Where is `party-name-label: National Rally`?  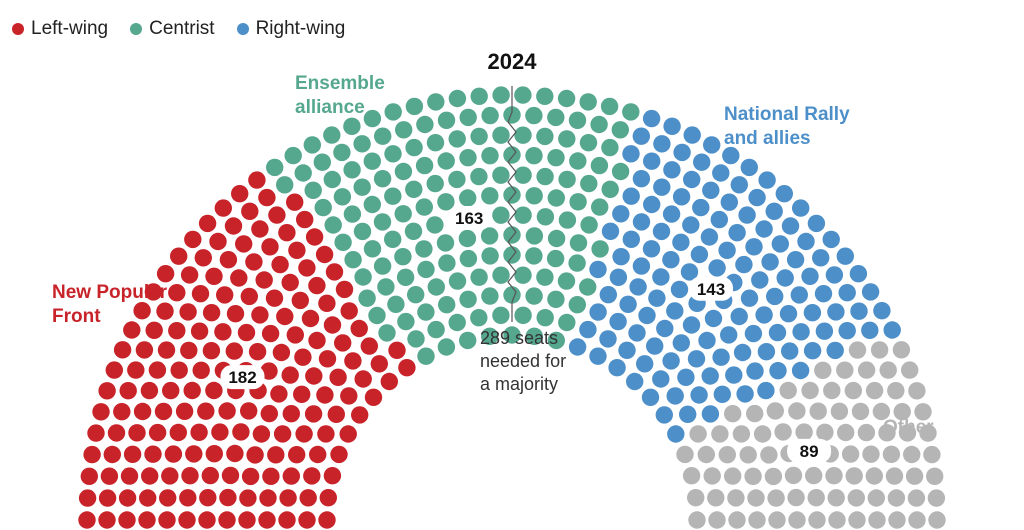
party-name-label: National Rally is located at coordinates (787, 114).